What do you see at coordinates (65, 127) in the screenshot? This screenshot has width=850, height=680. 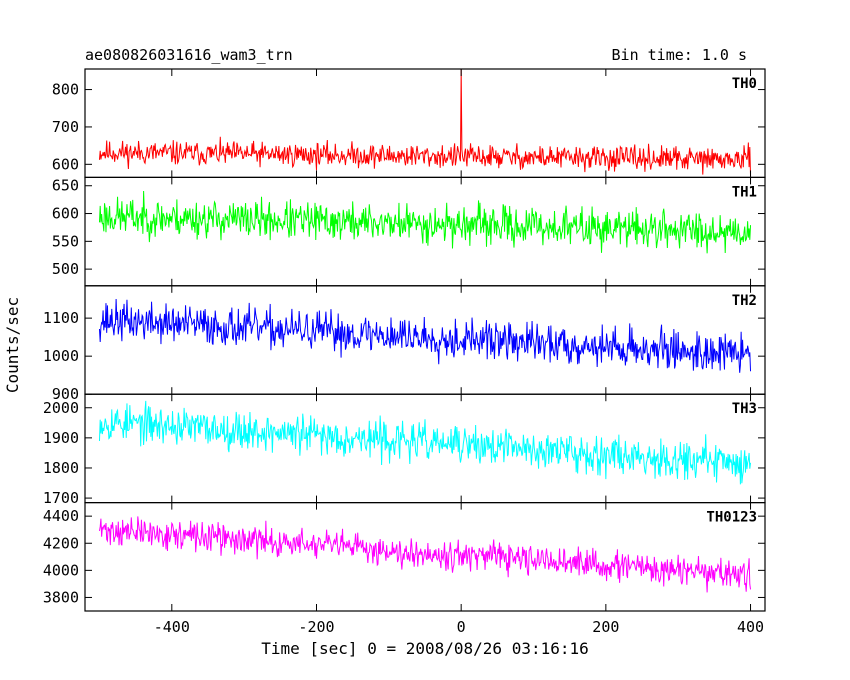 I see `ytick-label-th0: 700` at bounding box center [65, 127].